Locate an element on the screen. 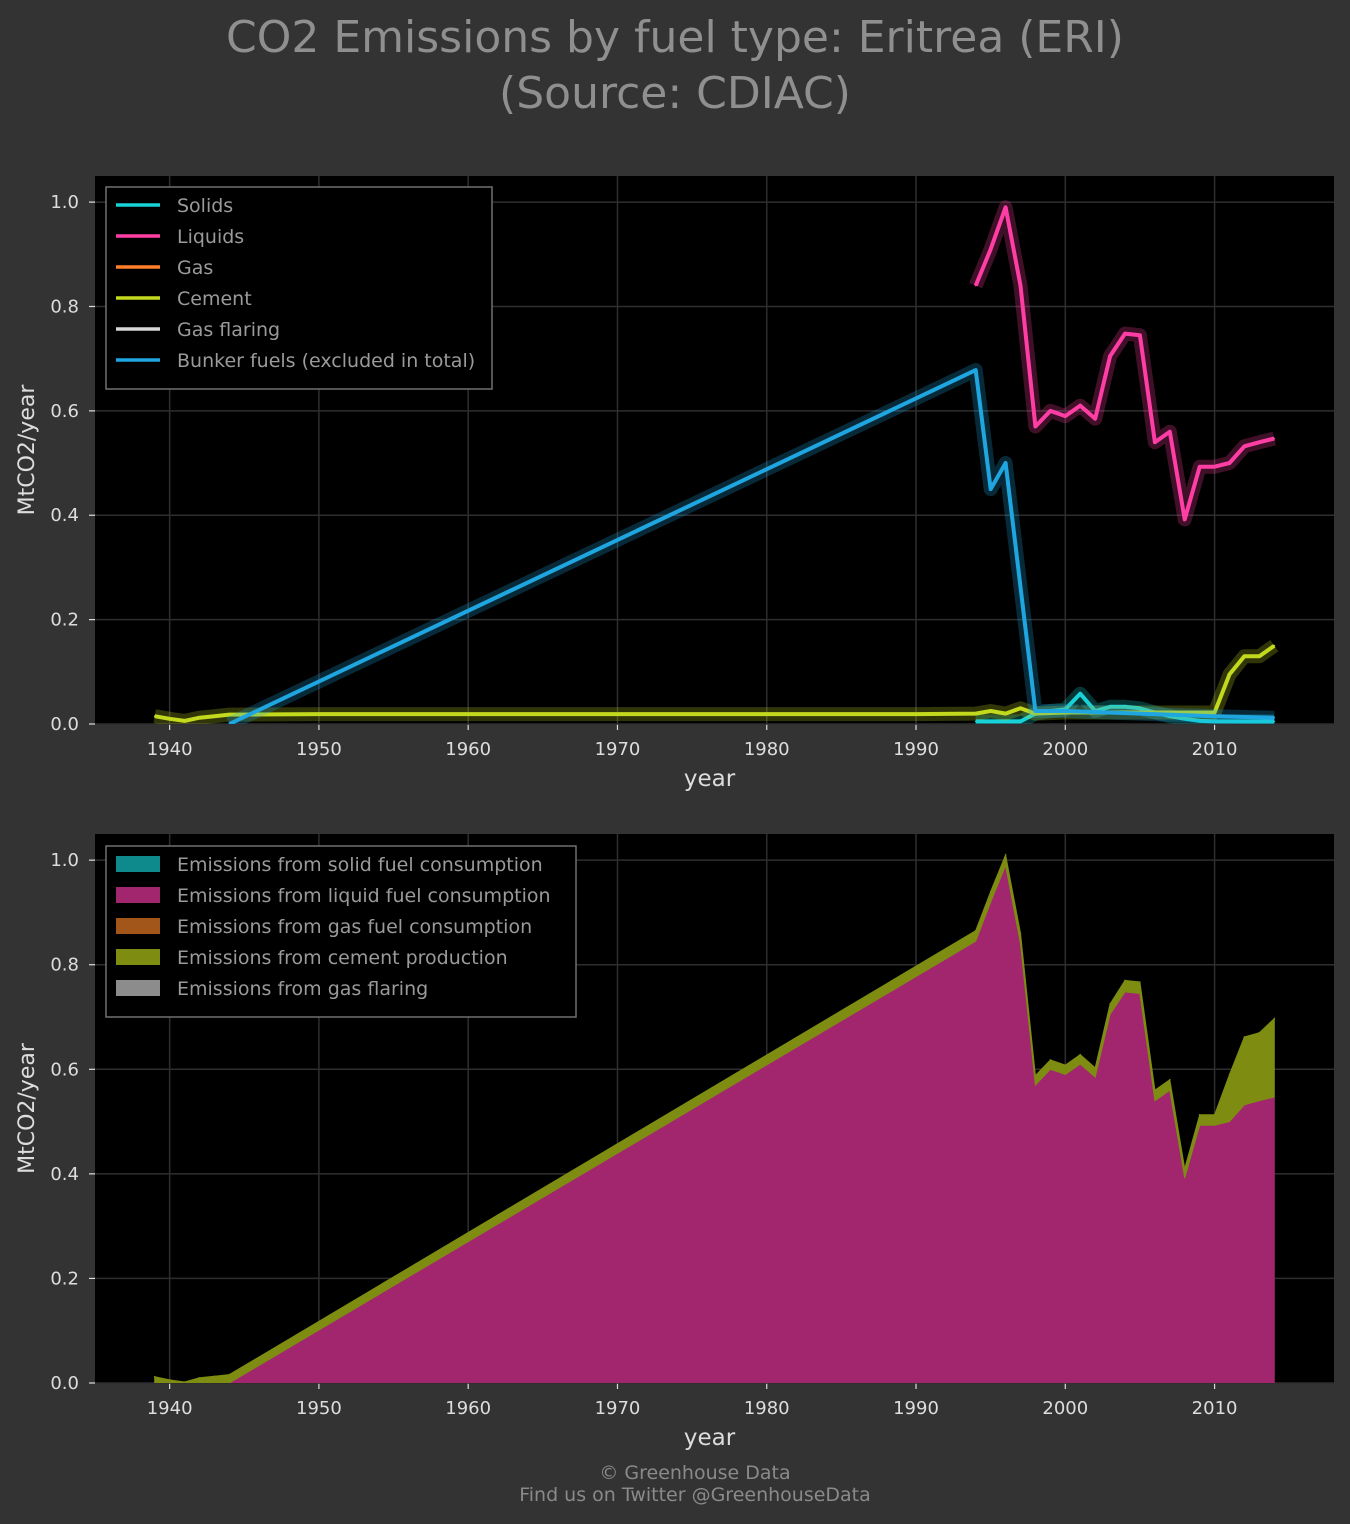 The width and height of the screenshot is (1350, 1524). legend-label: Emissions from solid fuel consumption is located at coordinates (360, 865).